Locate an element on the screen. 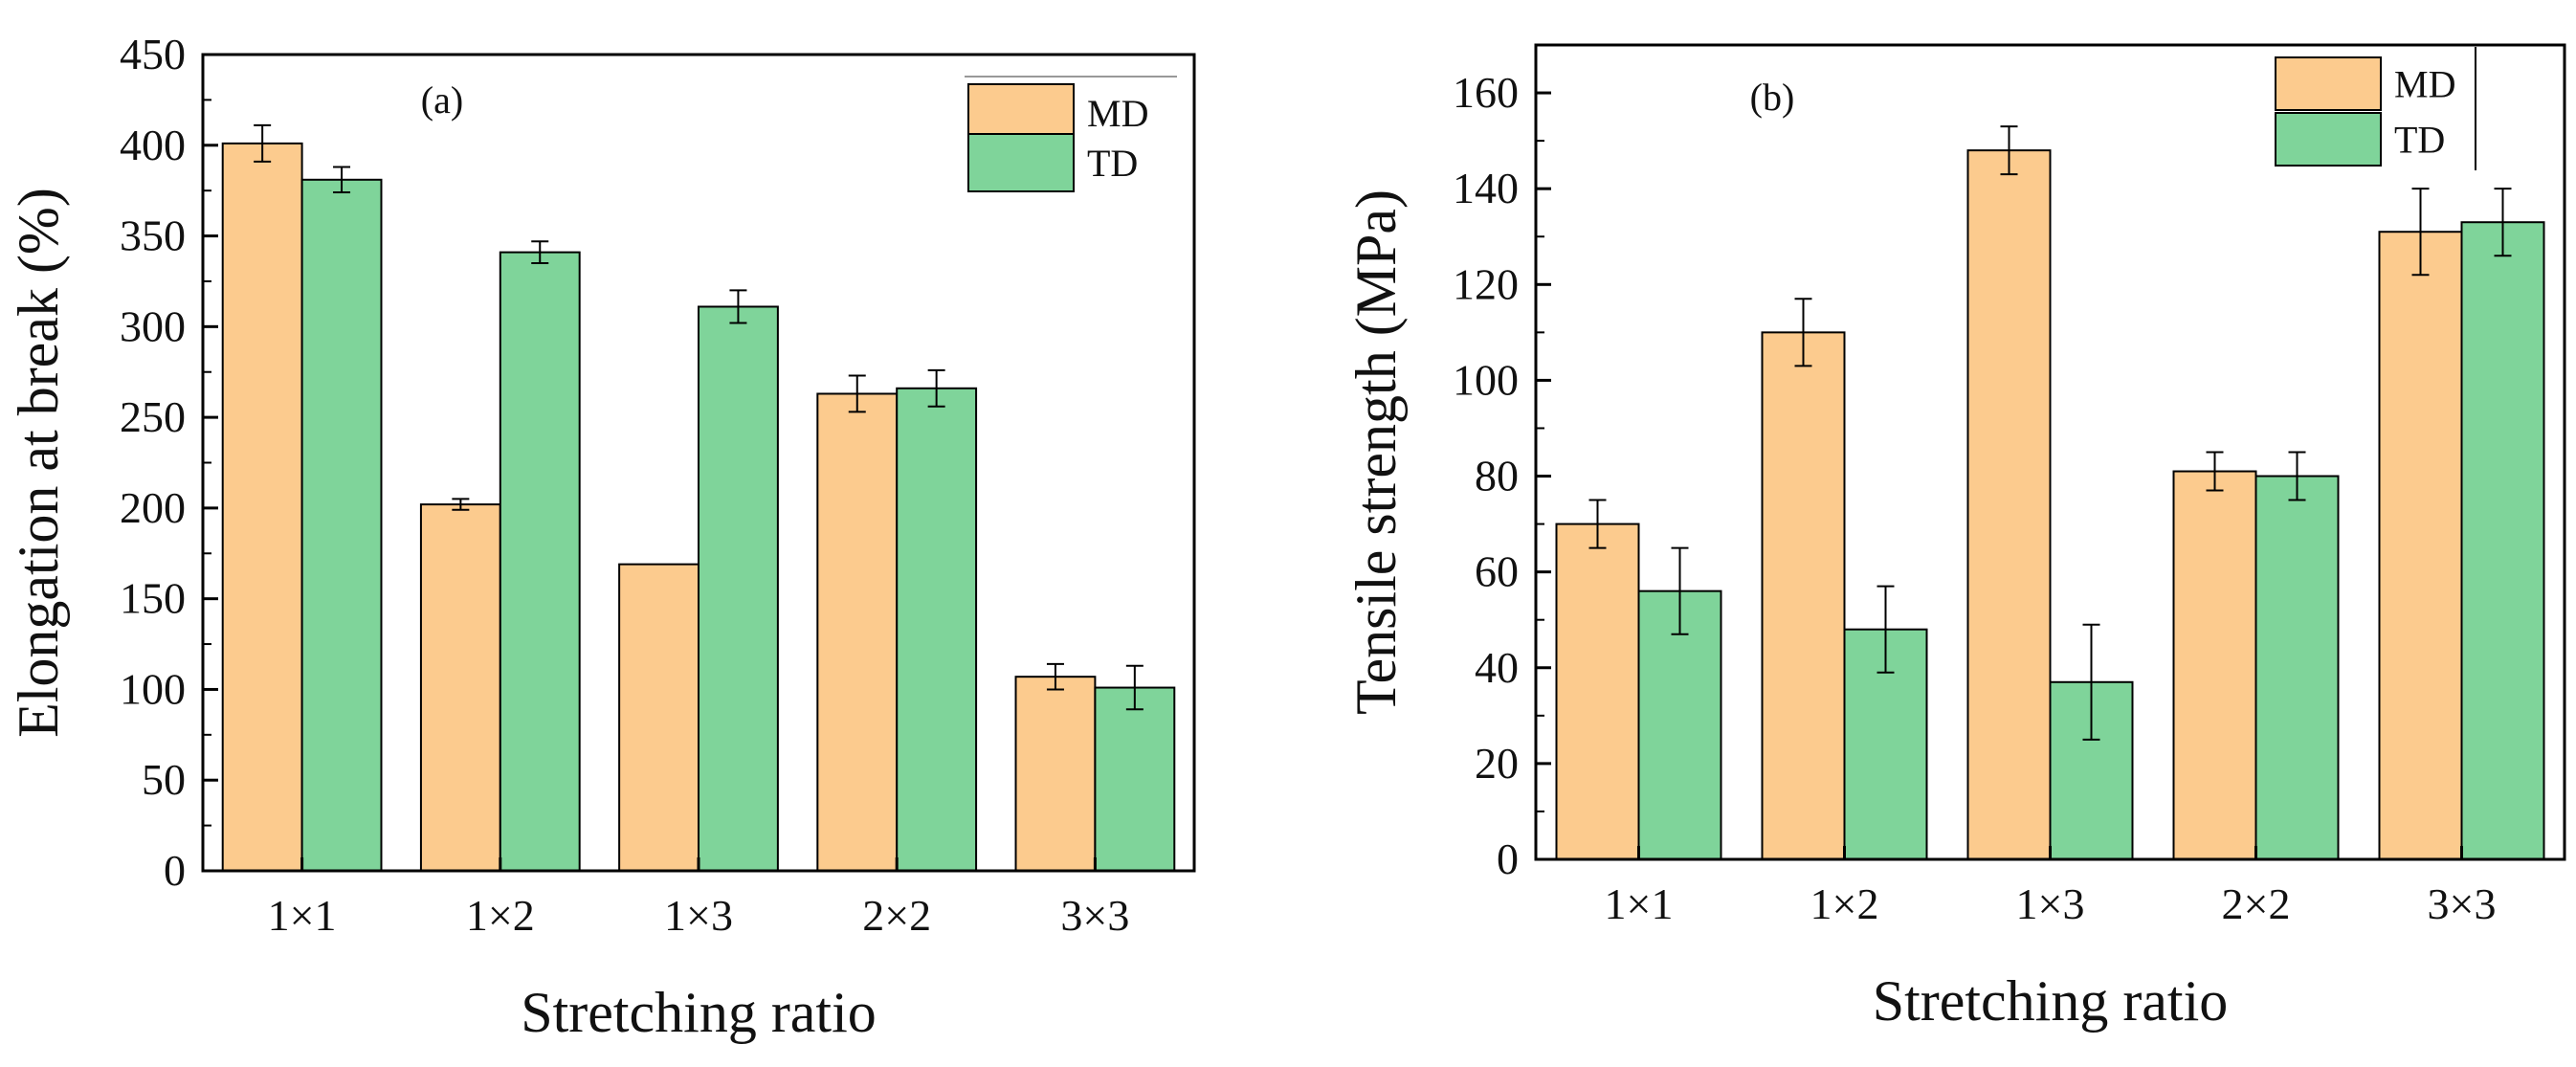 The width and height of the screenshot is (2576, 1067). y-tick-label: 450 is located at coordinates (153, 54).